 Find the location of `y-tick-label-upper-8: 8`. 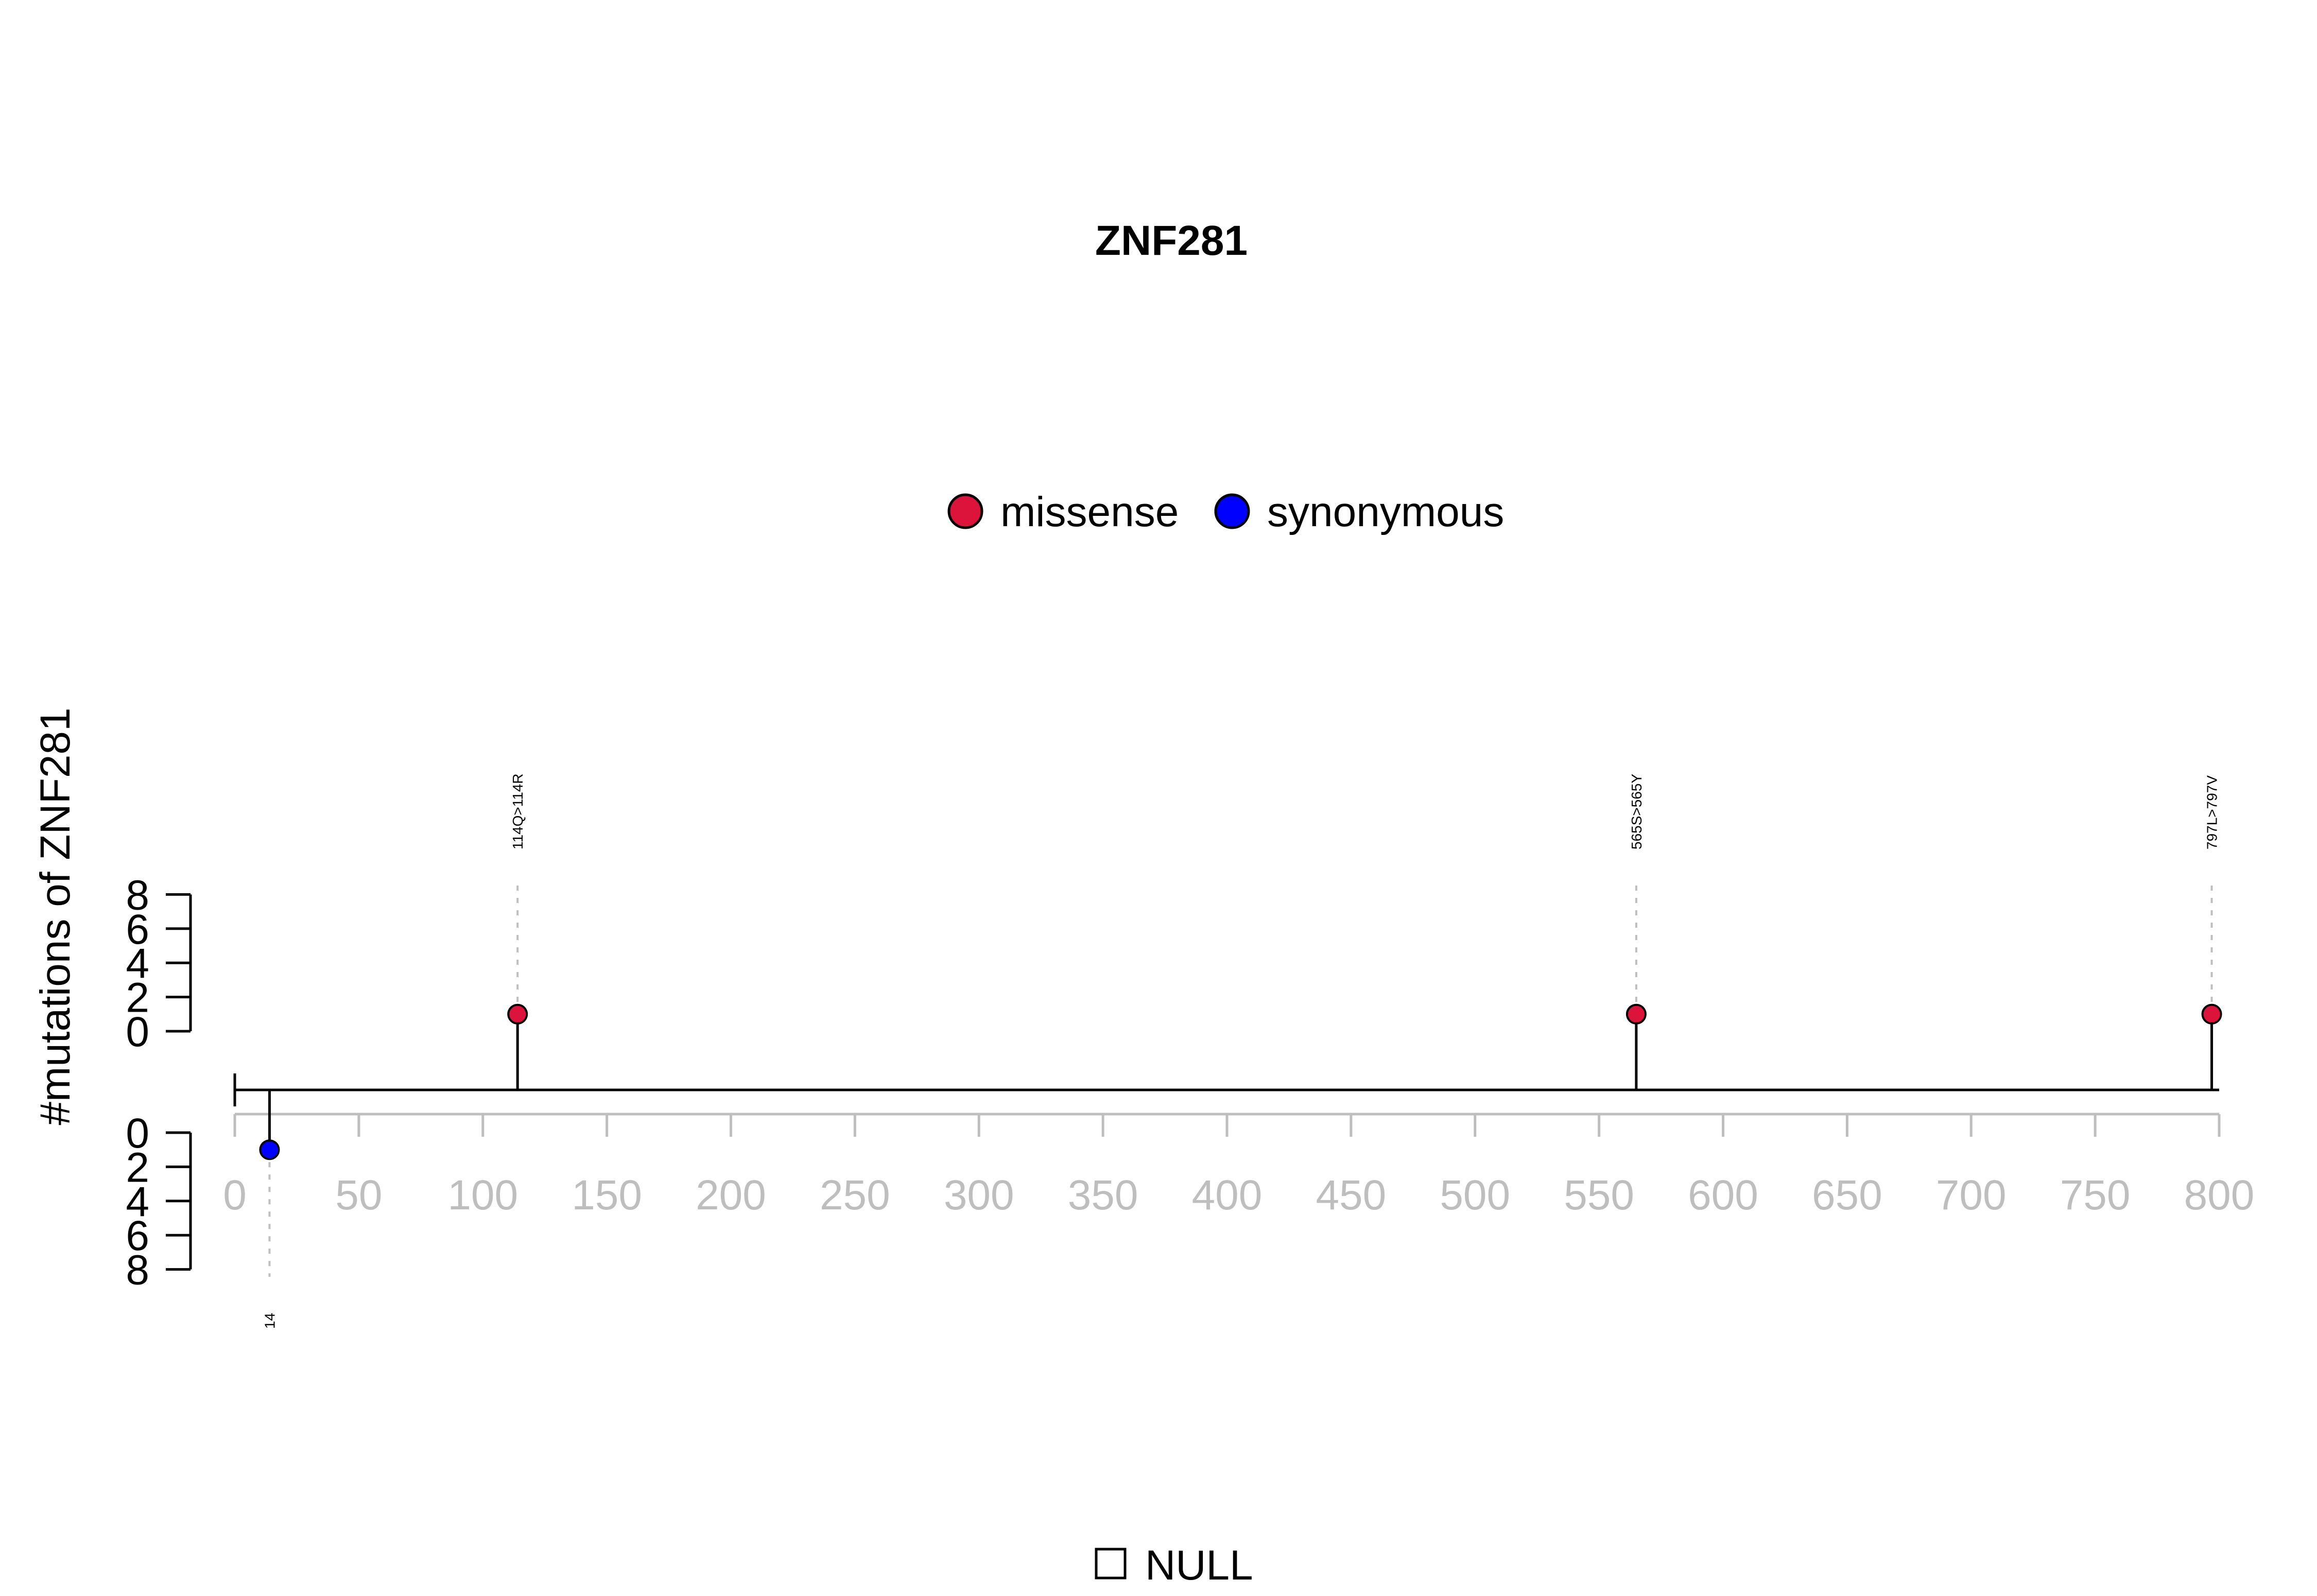

y-tick-label-upper-8: 8 is located at coordinates (137, 895).